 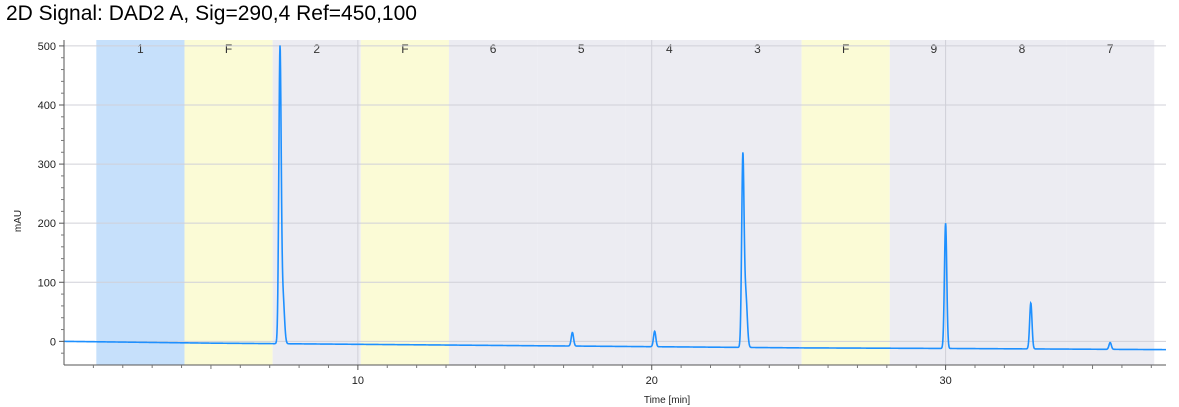 What do you see at coordinates (493, 49) in the screenshot?
I see `fraction-band-label: 6` at bounding box center [493, 49].